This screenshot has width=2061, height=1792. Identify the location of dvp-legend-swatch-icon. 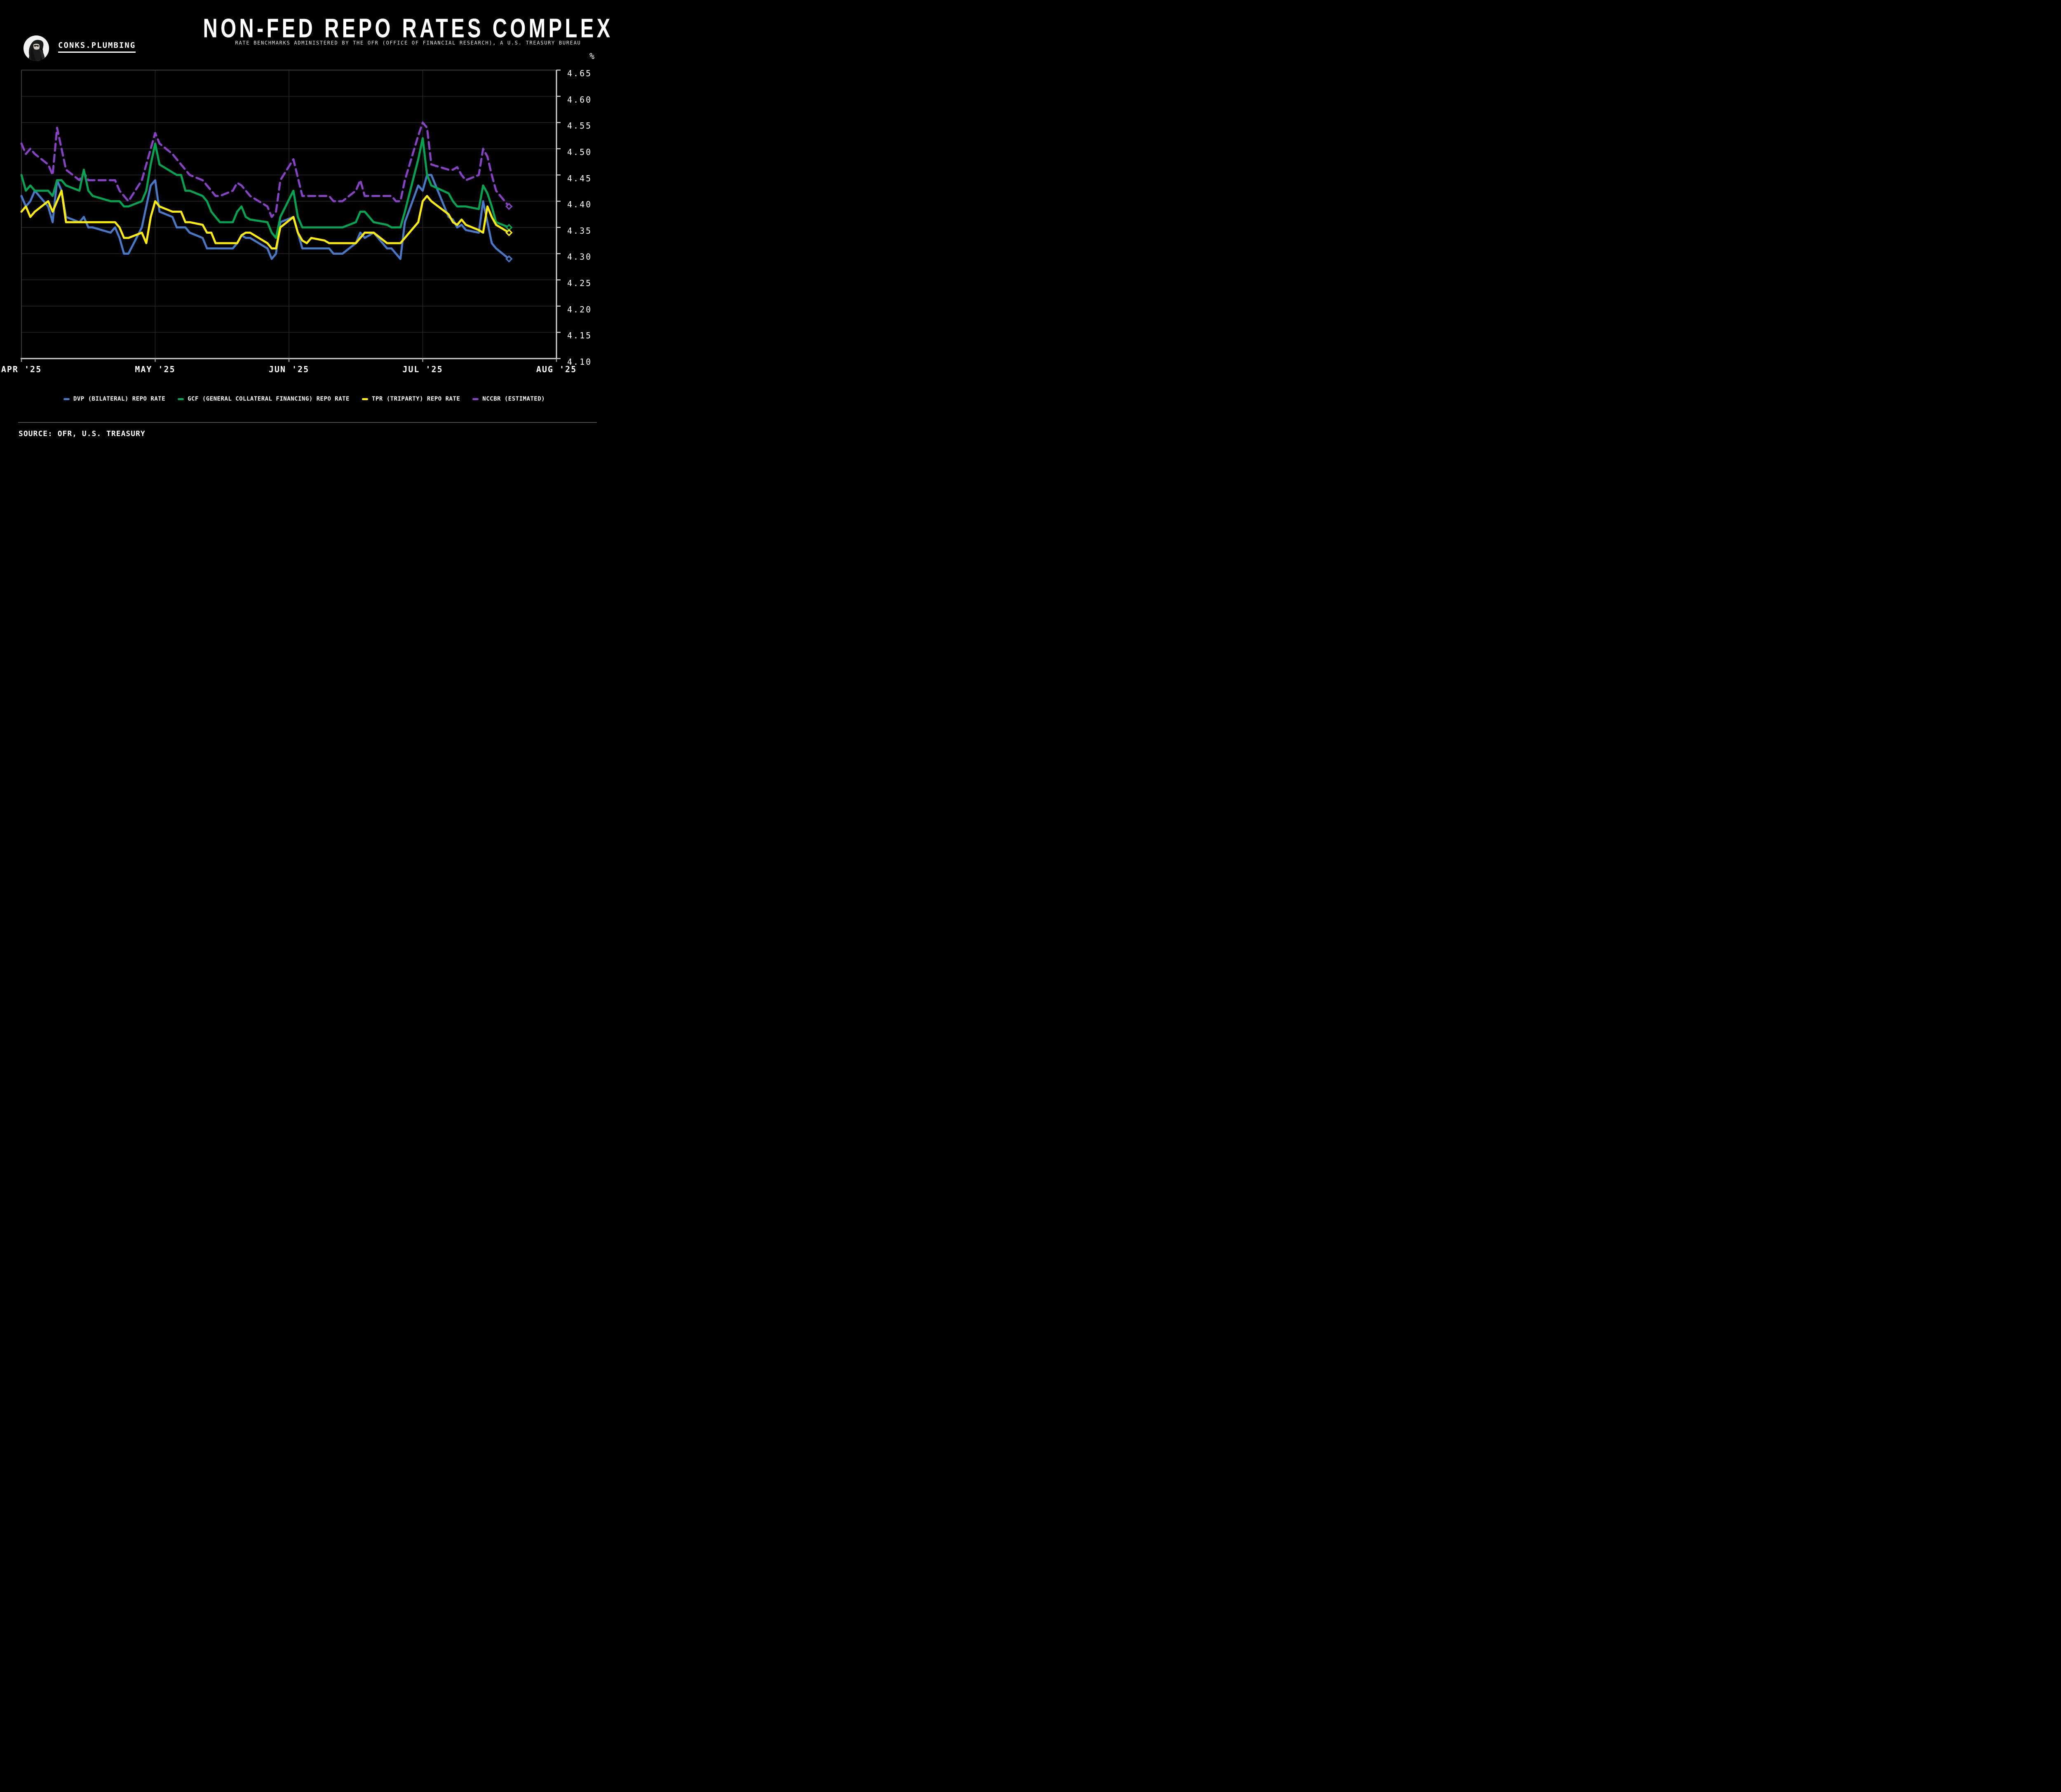
(66, 399).